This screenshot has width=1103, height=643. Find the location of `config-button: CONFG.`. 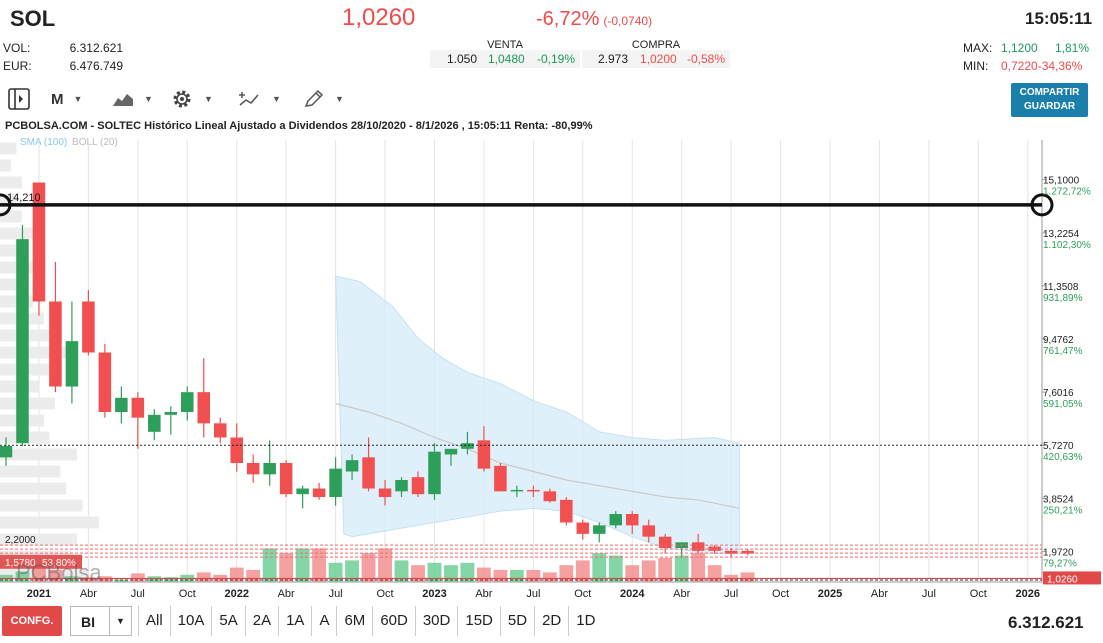

config-button: CONFG. is located at coordinates (32, 621).